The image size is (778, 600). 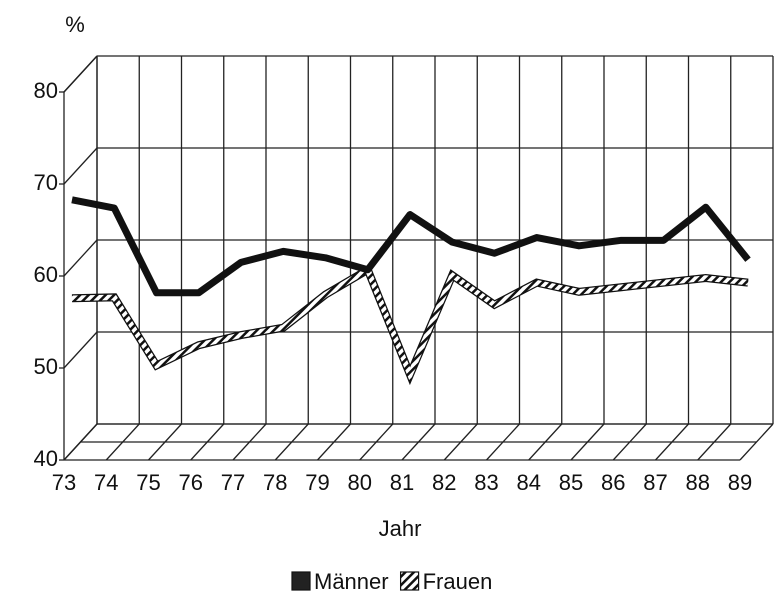 I want to click on x-tick-label: 88, so click(x=698, y=482).